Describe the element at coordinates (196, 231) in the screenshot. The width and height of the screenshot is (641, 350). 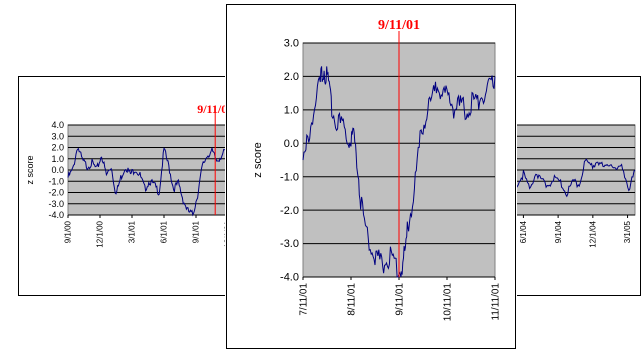
I see `x-tick-label: 9/1/01` at that location.